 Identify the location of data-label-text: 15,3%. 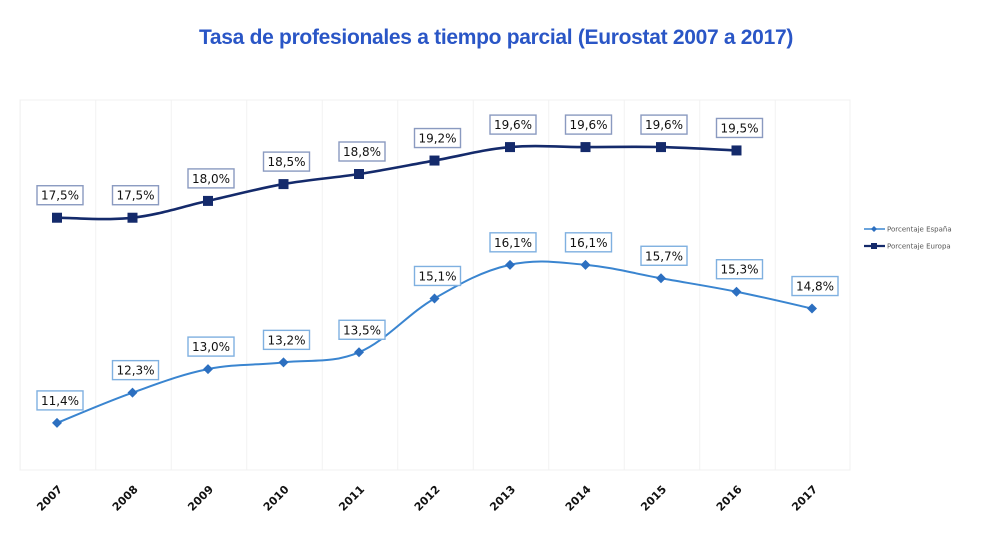
(739, 270).